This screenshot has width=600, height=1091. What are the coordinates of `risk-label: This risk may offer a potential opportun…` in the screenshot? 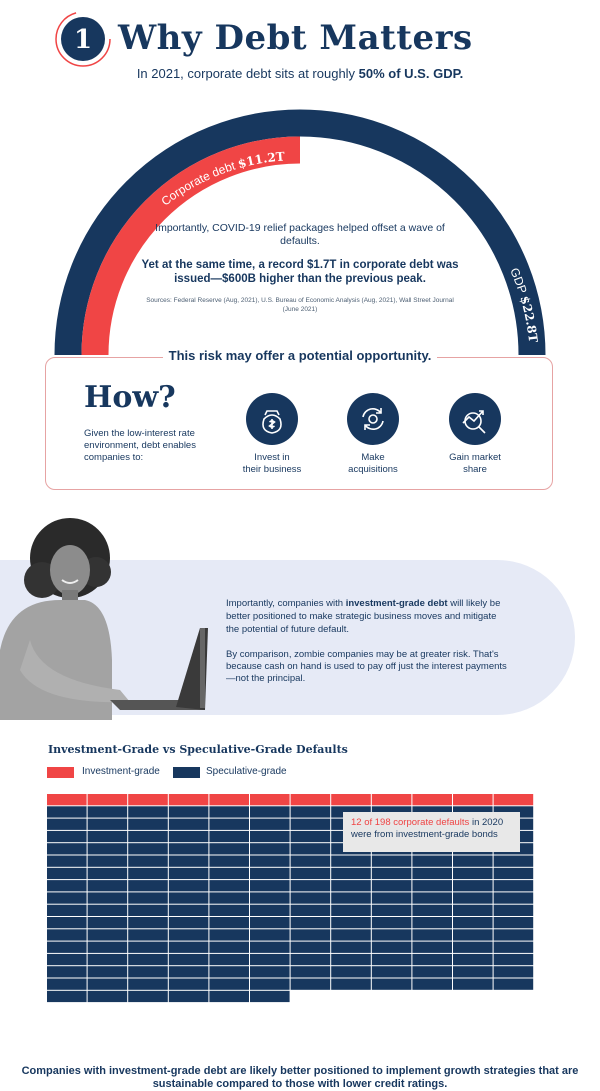 It's located at (300, 356).